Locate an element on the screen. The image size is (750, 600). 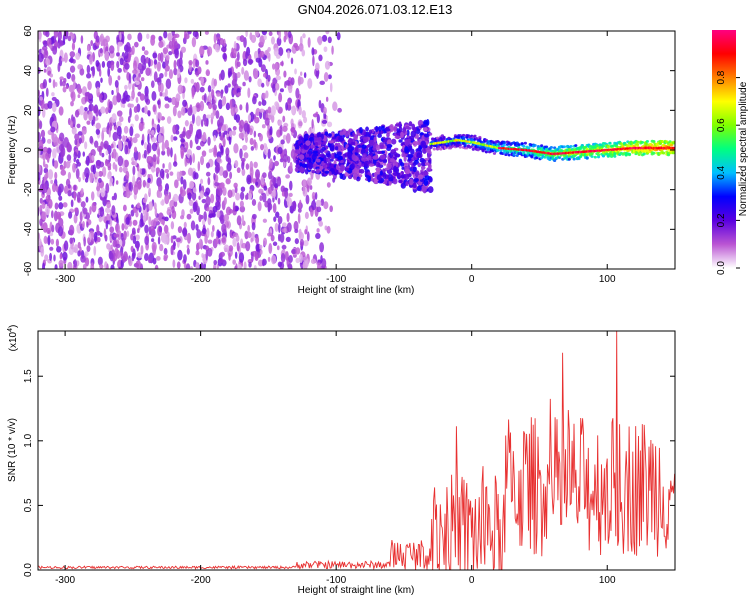
spectrogram-ytick-label: 20 is located at coordinates (28, 110).